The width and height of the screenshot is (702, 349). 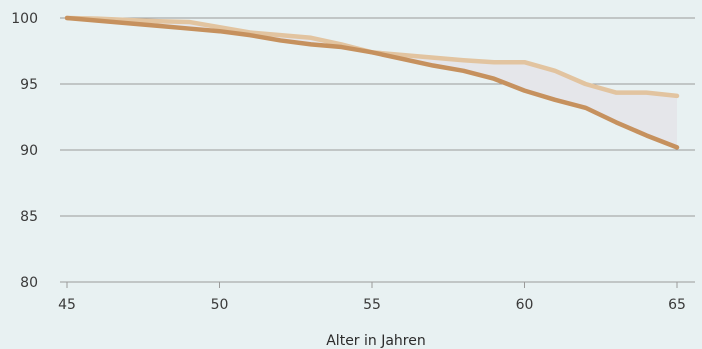 I want to click on y-tick-layer: 80 85 90 95 100, so click(x=24, y=151).